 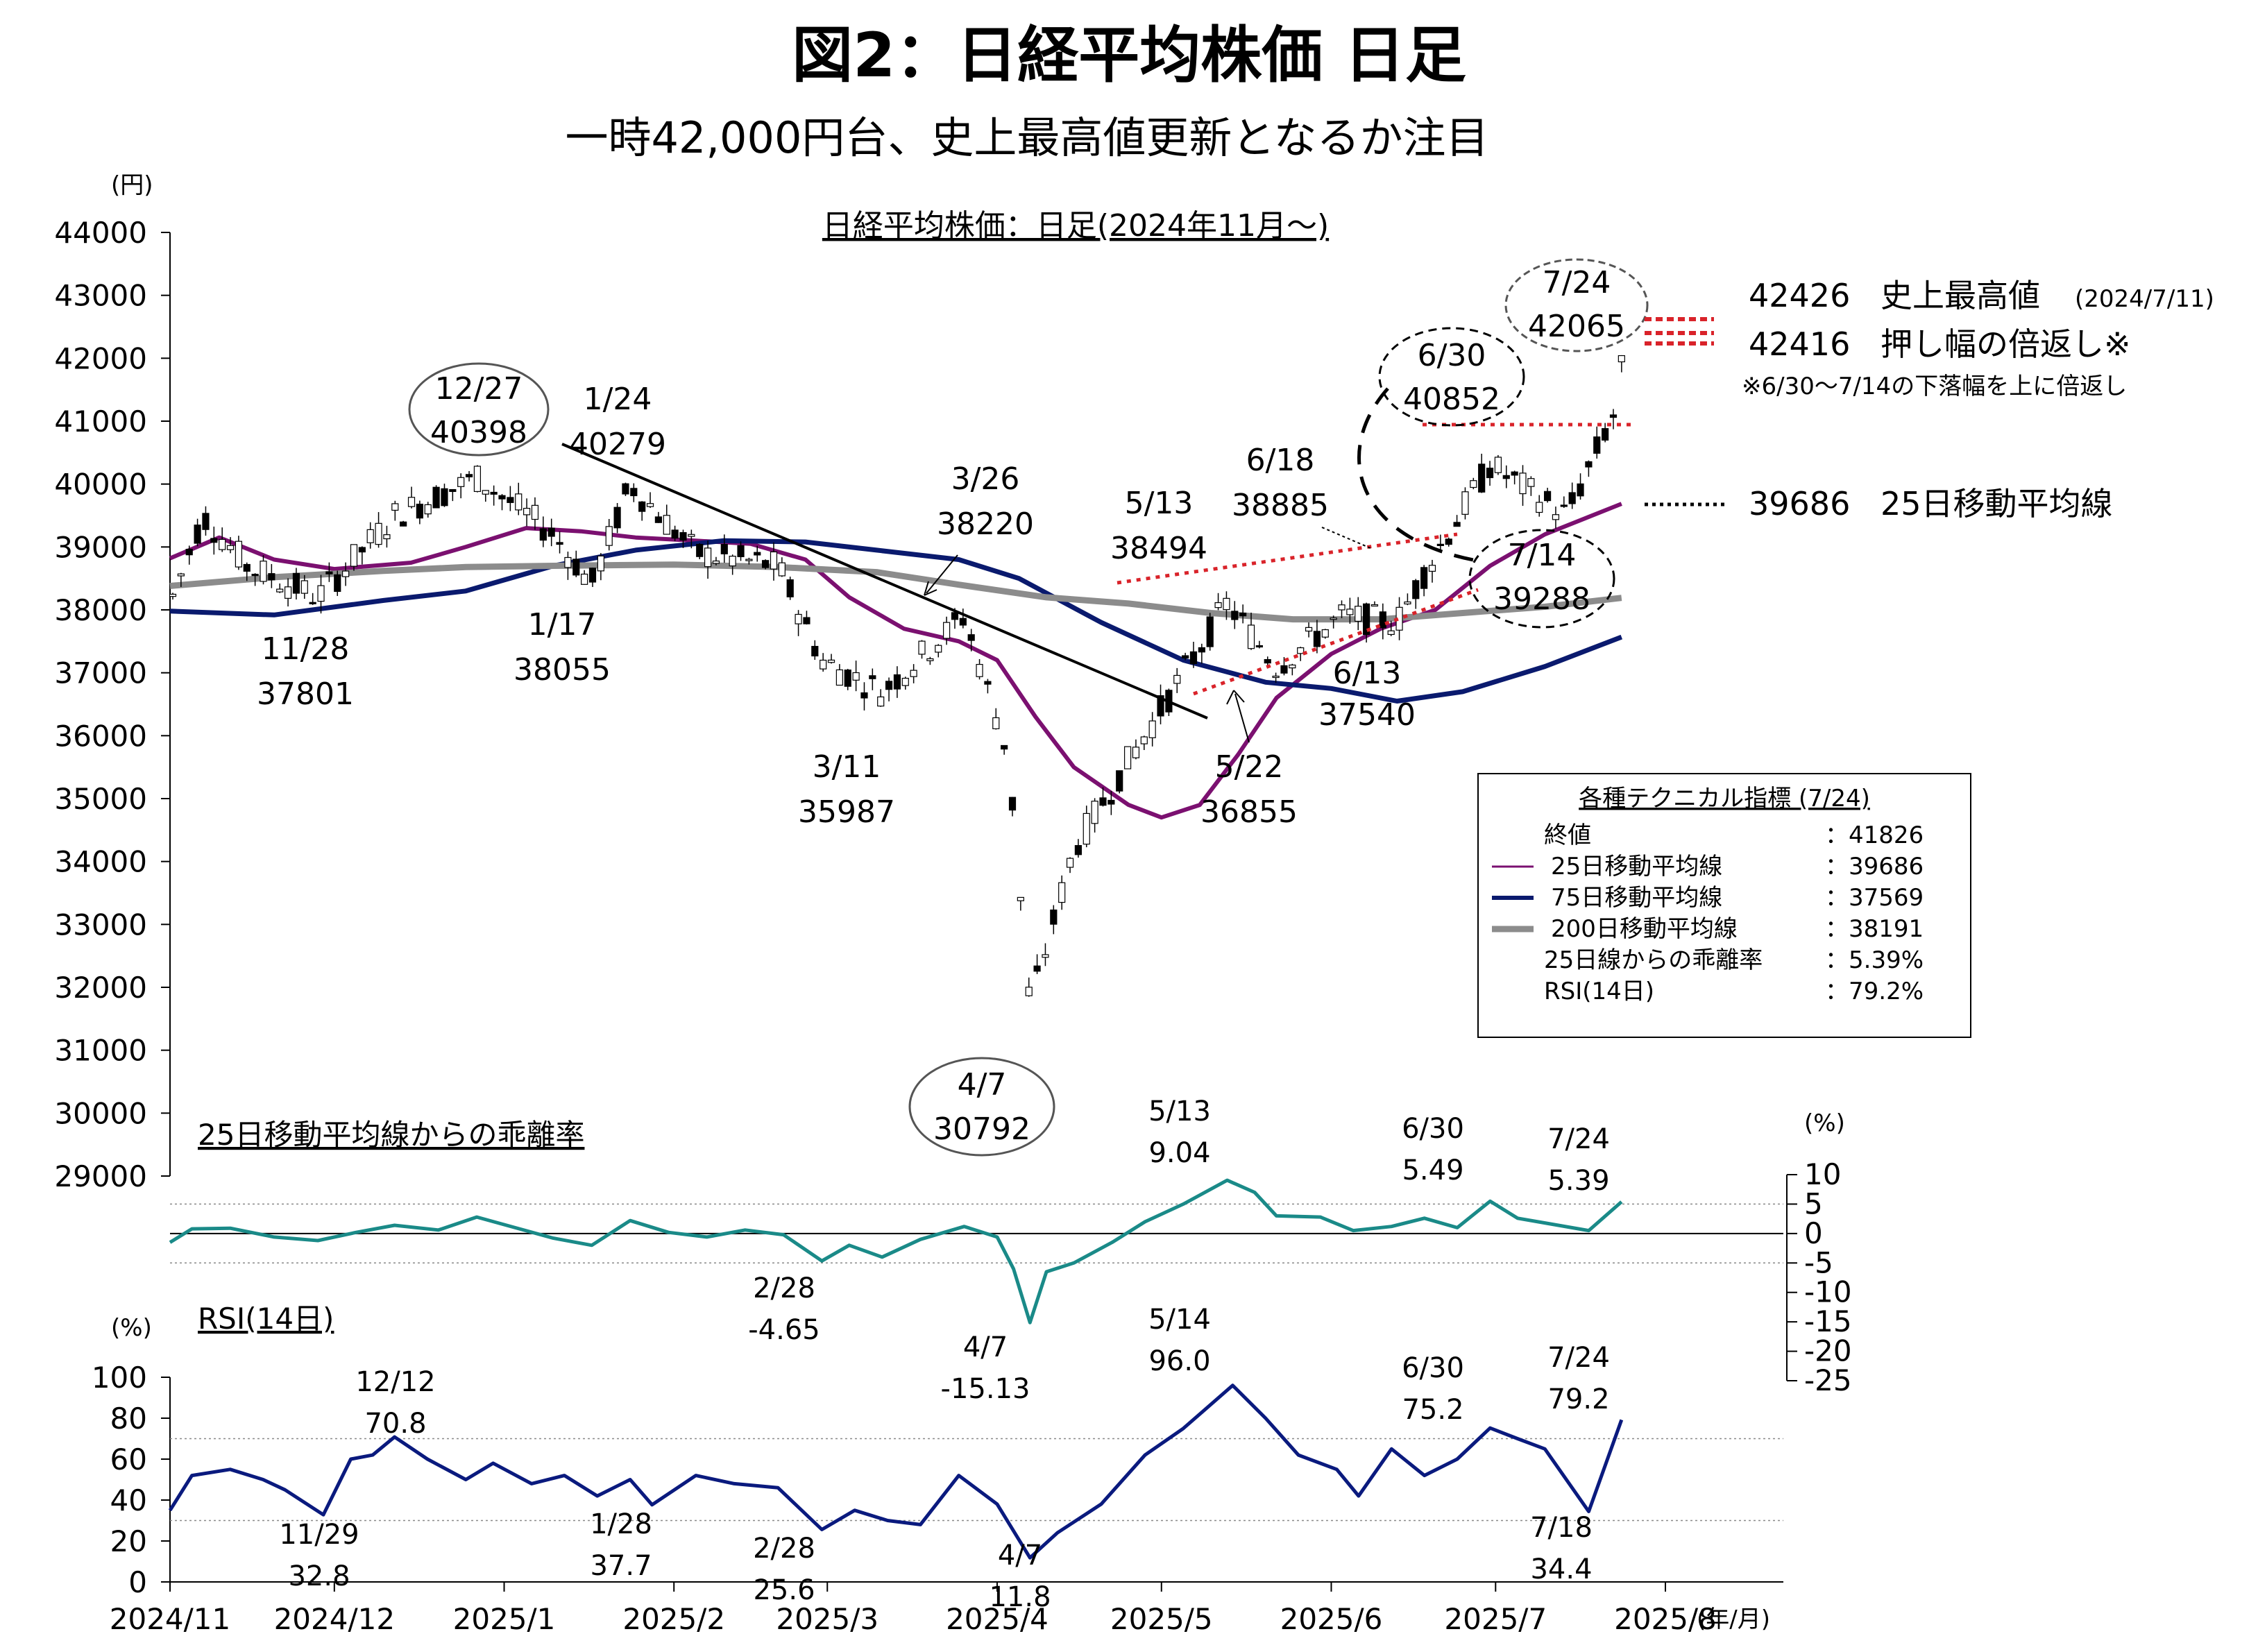 I want to click on indicator-value: ：37569, so click(x=1875, y=898).